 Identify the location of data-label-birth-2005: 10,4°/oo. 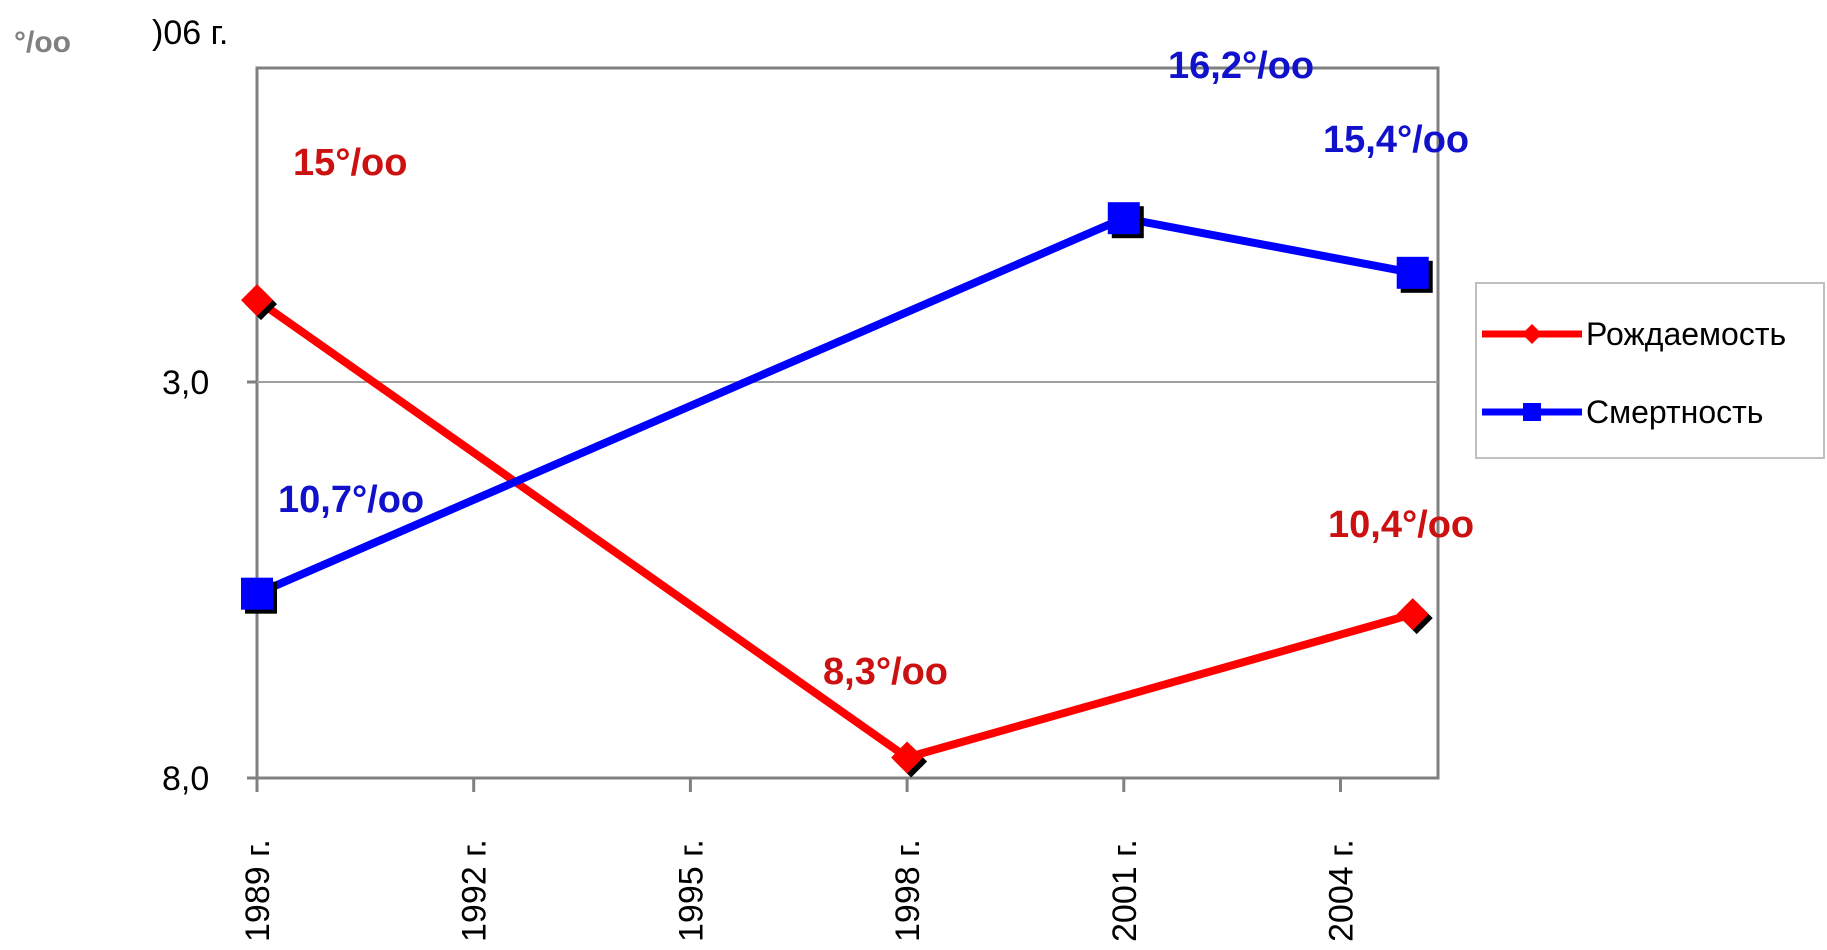
(1401, 525).